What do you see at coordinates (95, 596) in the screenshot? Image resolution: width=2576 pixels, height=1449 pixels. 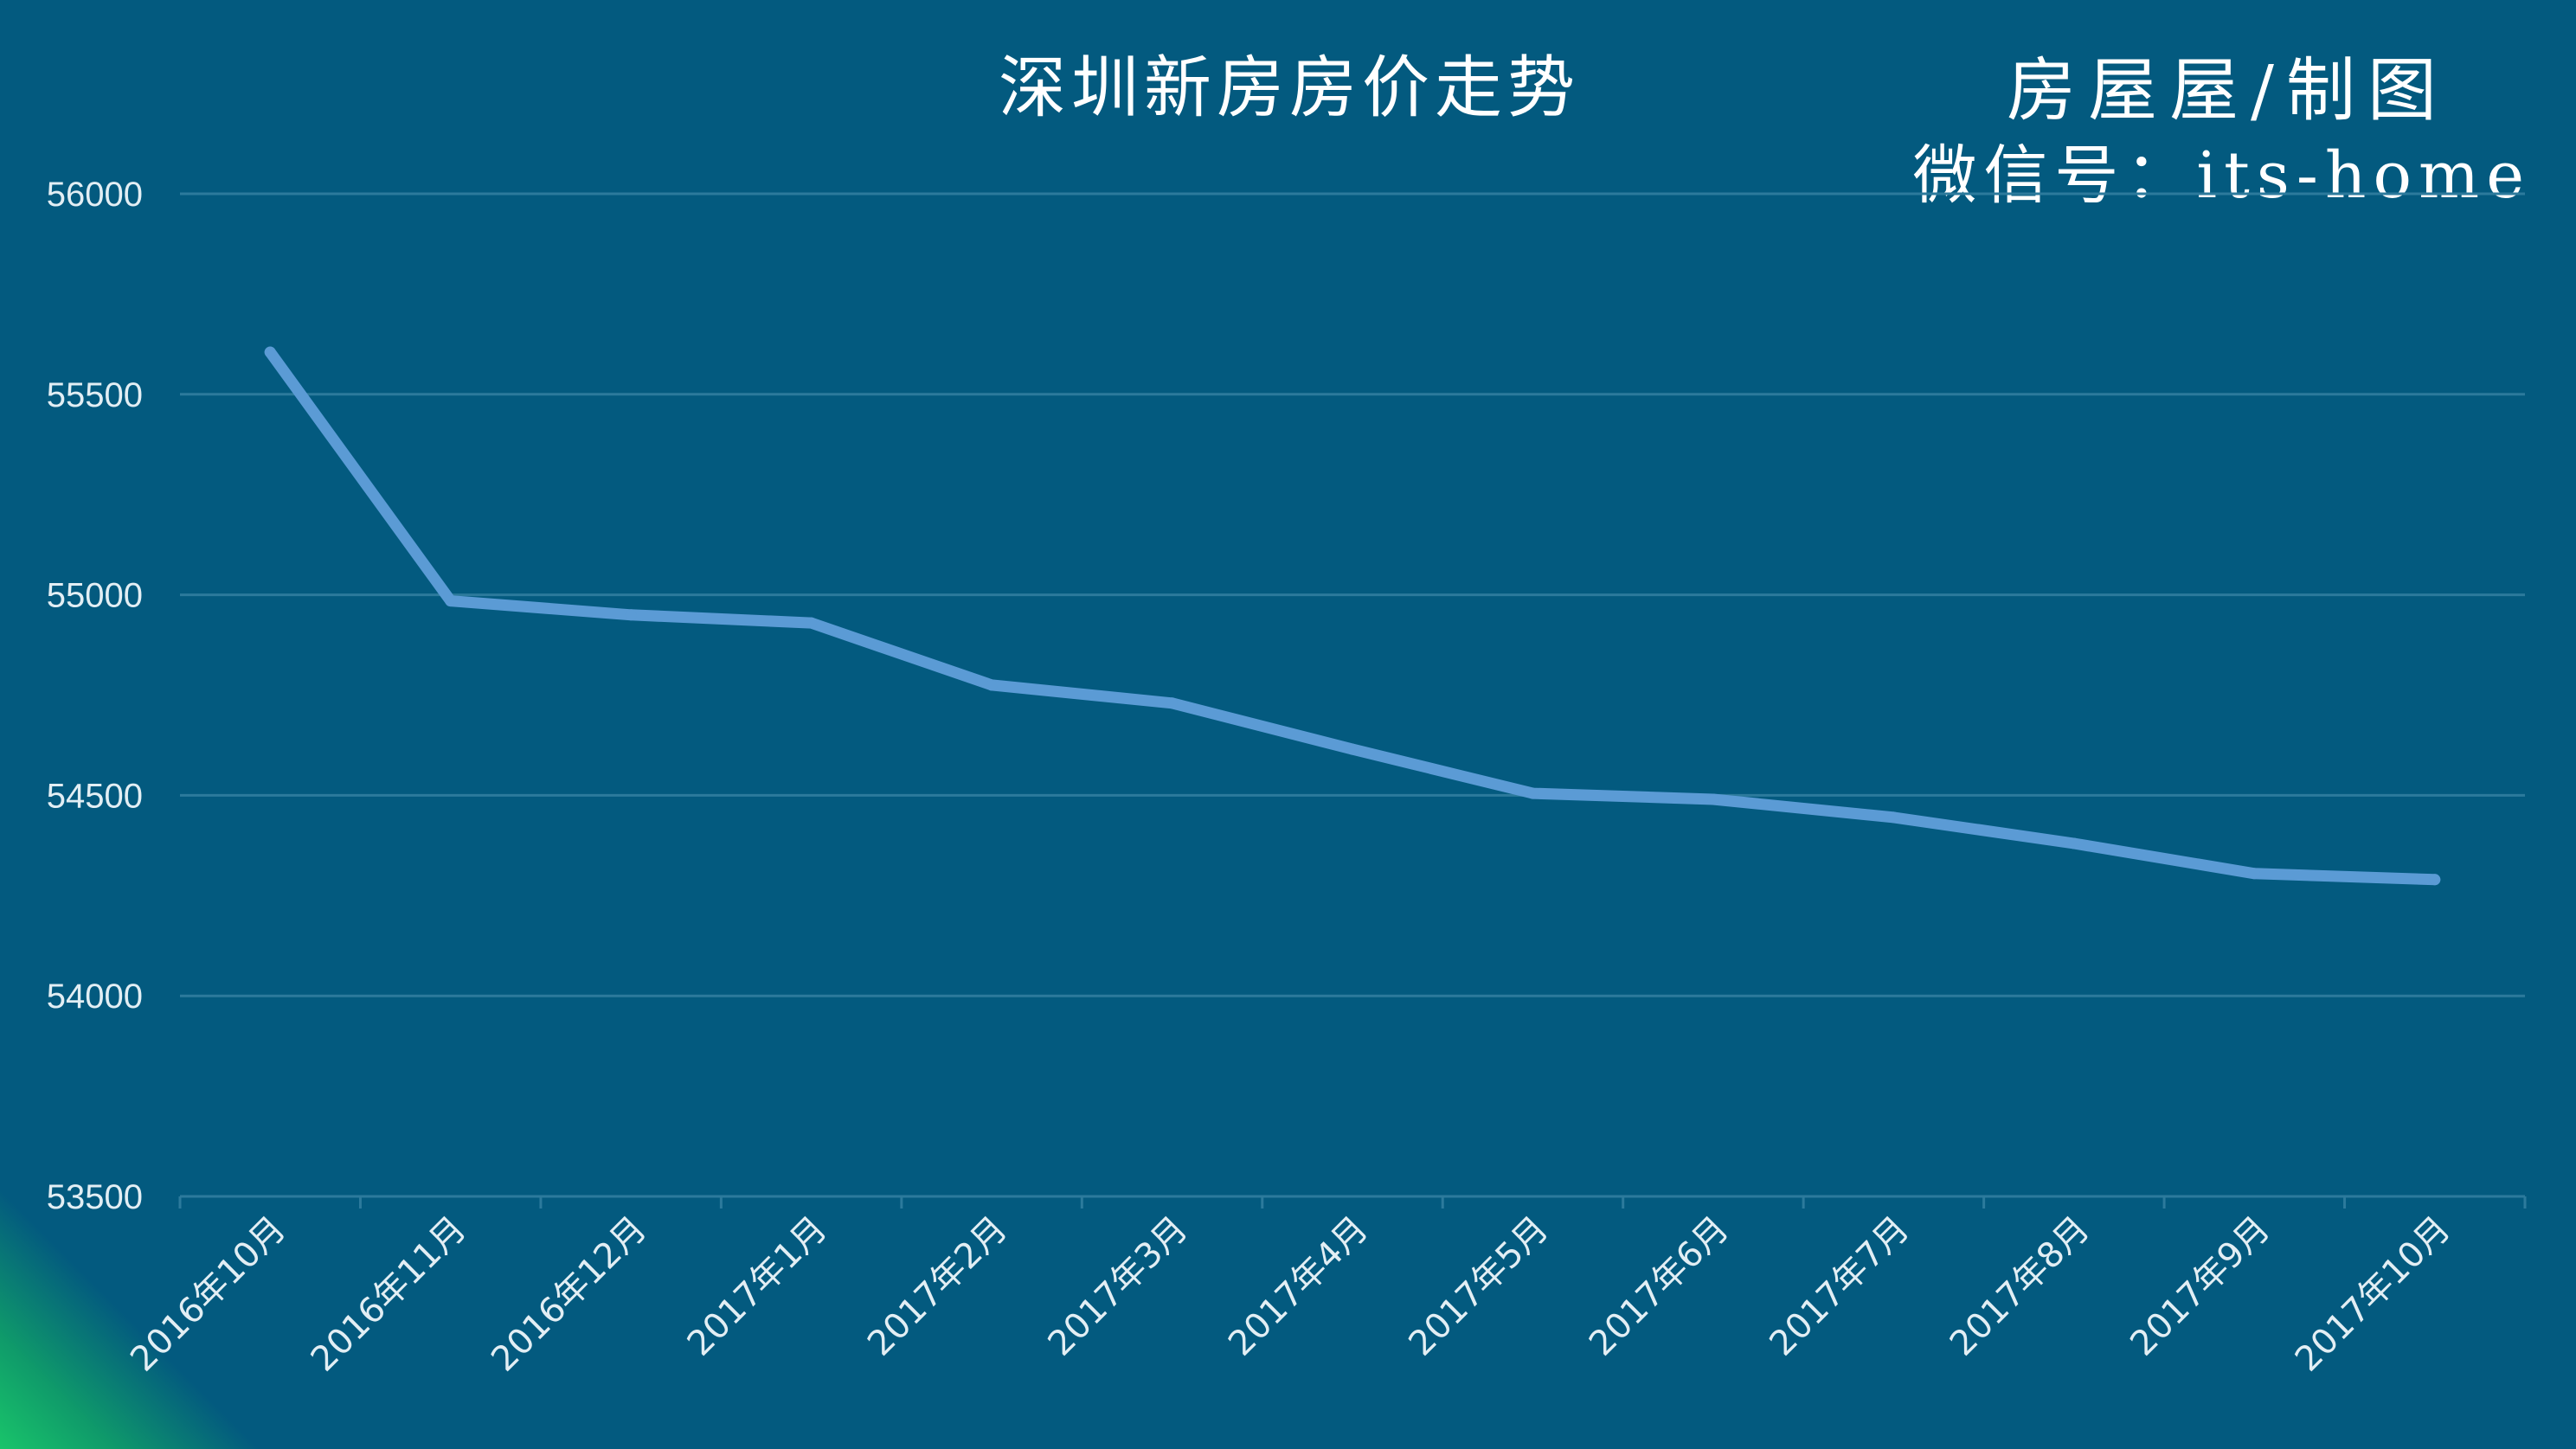 I see `y-tick-label: 55000` at bounding box center [95, 596].